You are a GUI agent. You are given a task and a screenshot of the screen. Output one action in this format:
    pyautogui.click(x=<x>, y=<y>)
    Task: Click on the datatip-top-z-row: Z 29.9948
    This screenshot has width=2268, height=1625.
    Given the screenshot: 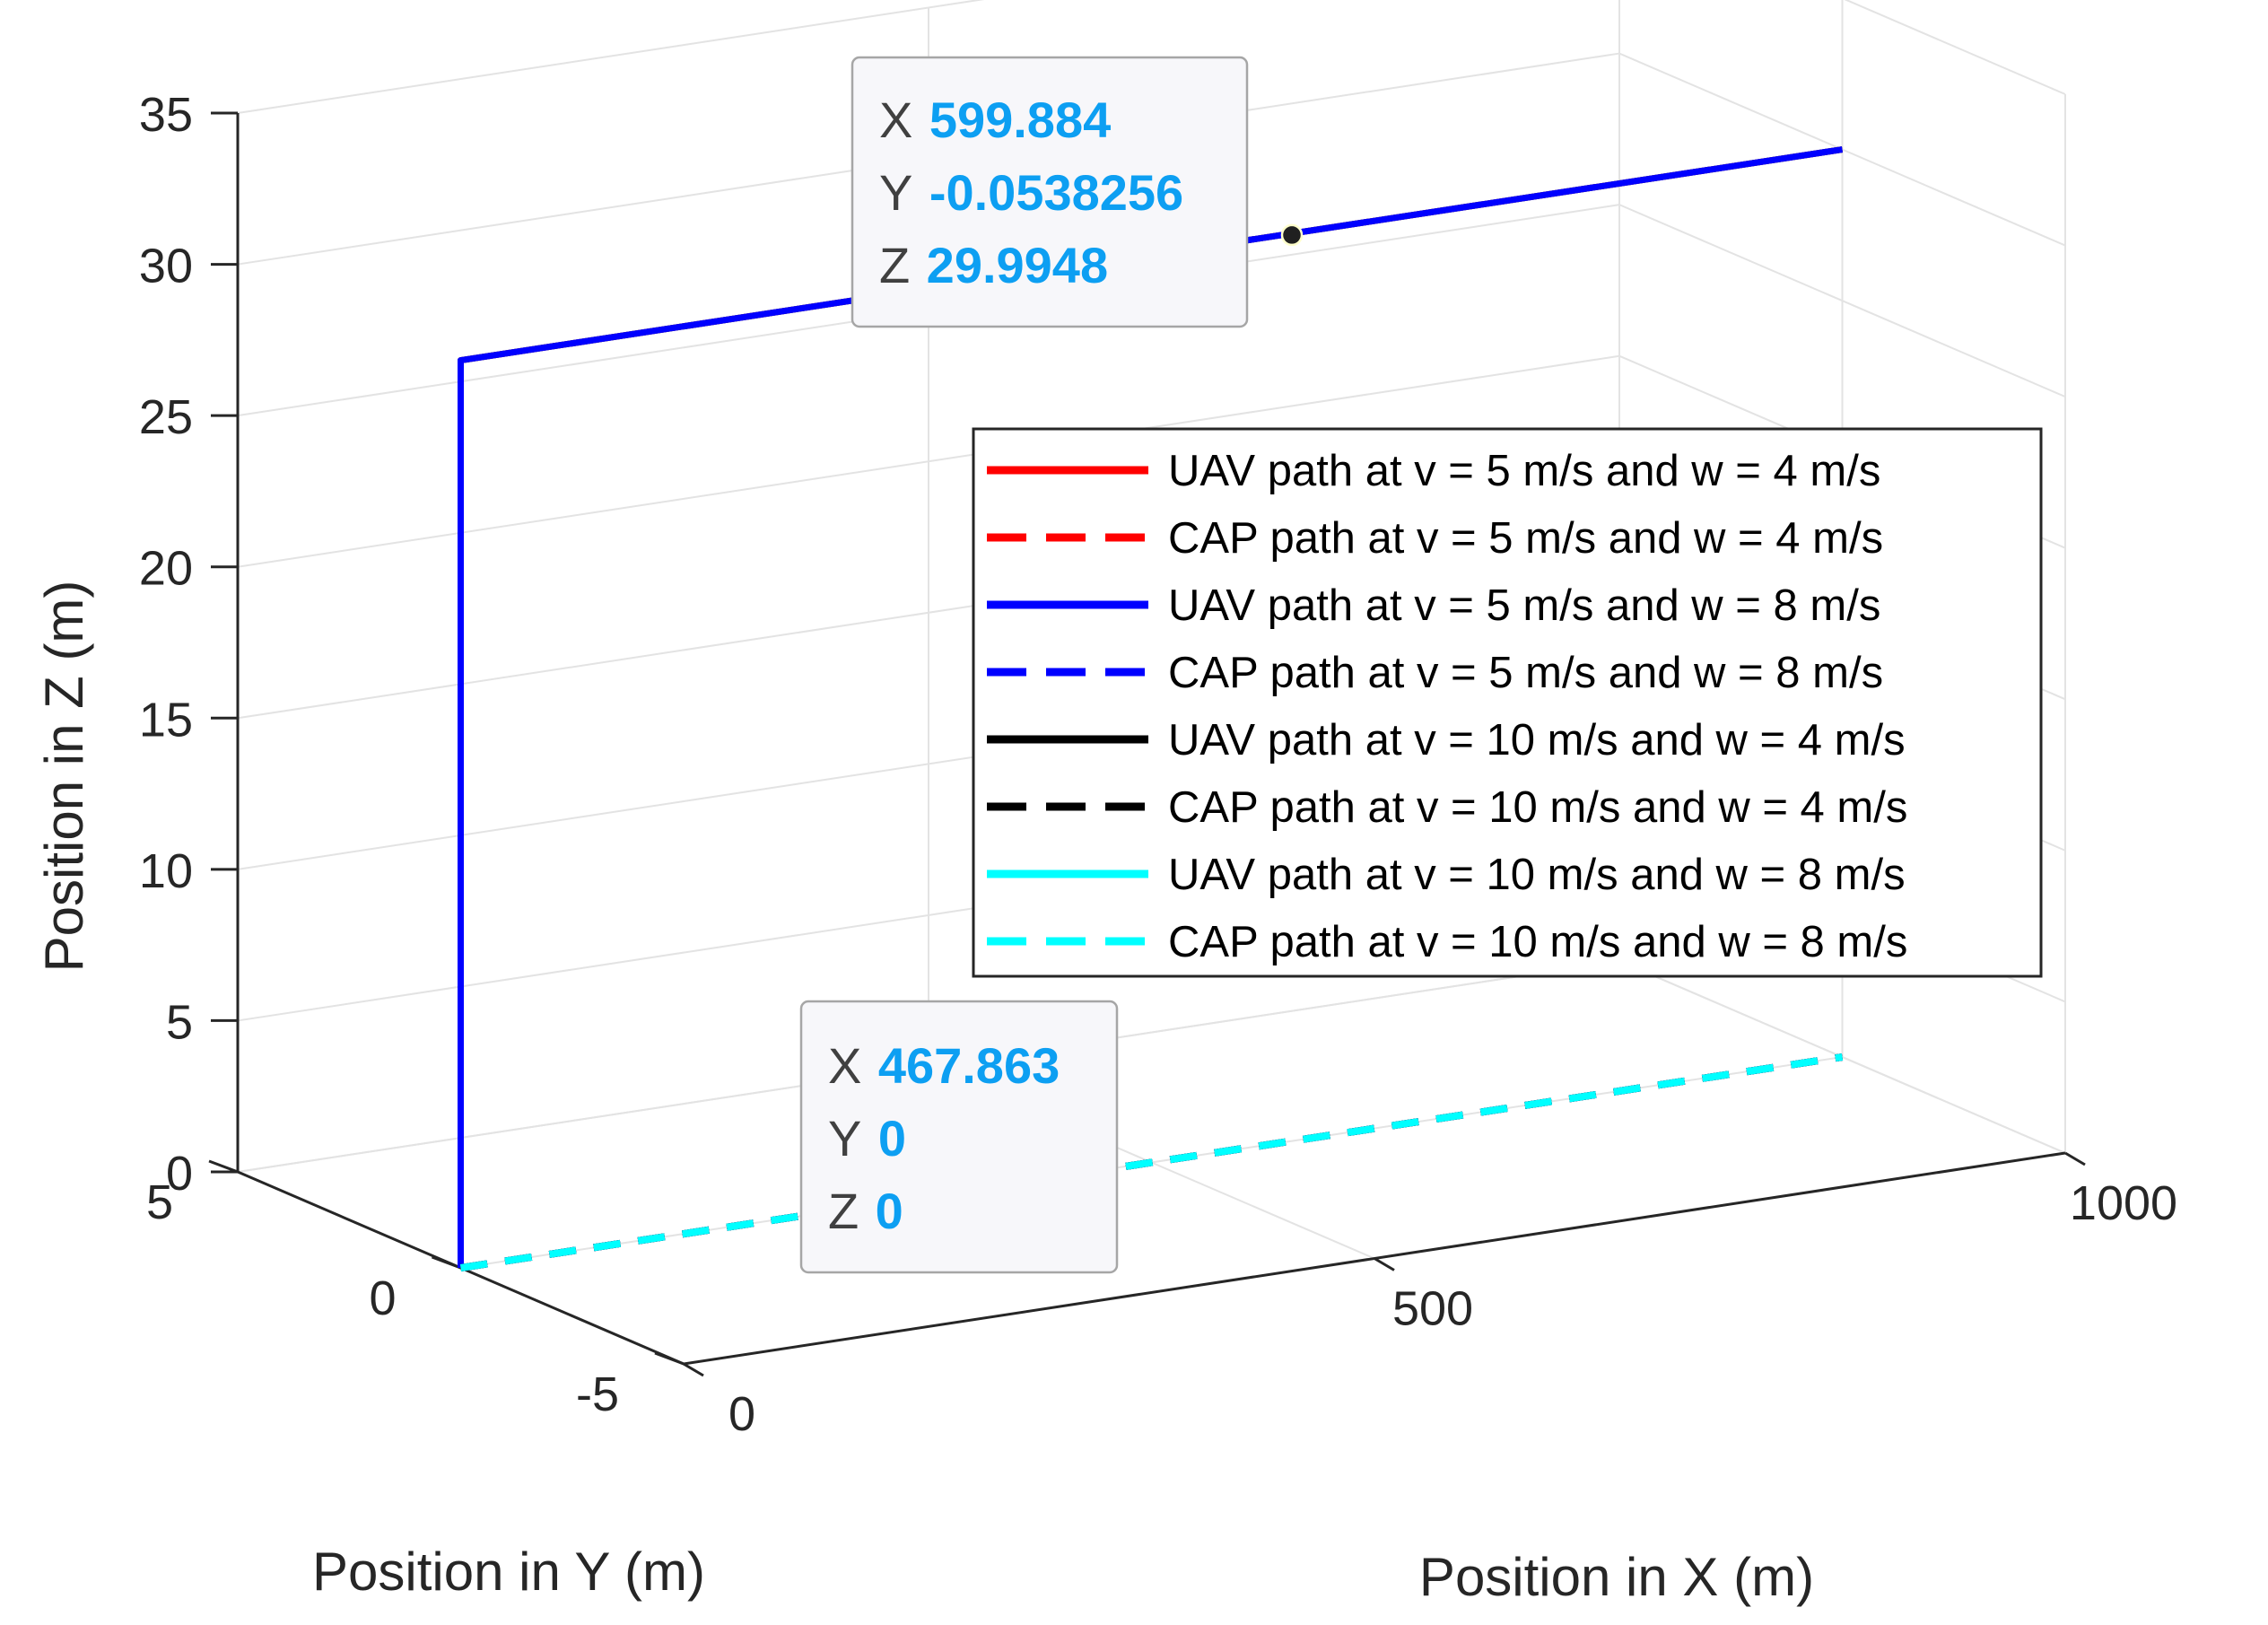 What is the action you would take?
    pyautogui.click(x=993, y=265)
    